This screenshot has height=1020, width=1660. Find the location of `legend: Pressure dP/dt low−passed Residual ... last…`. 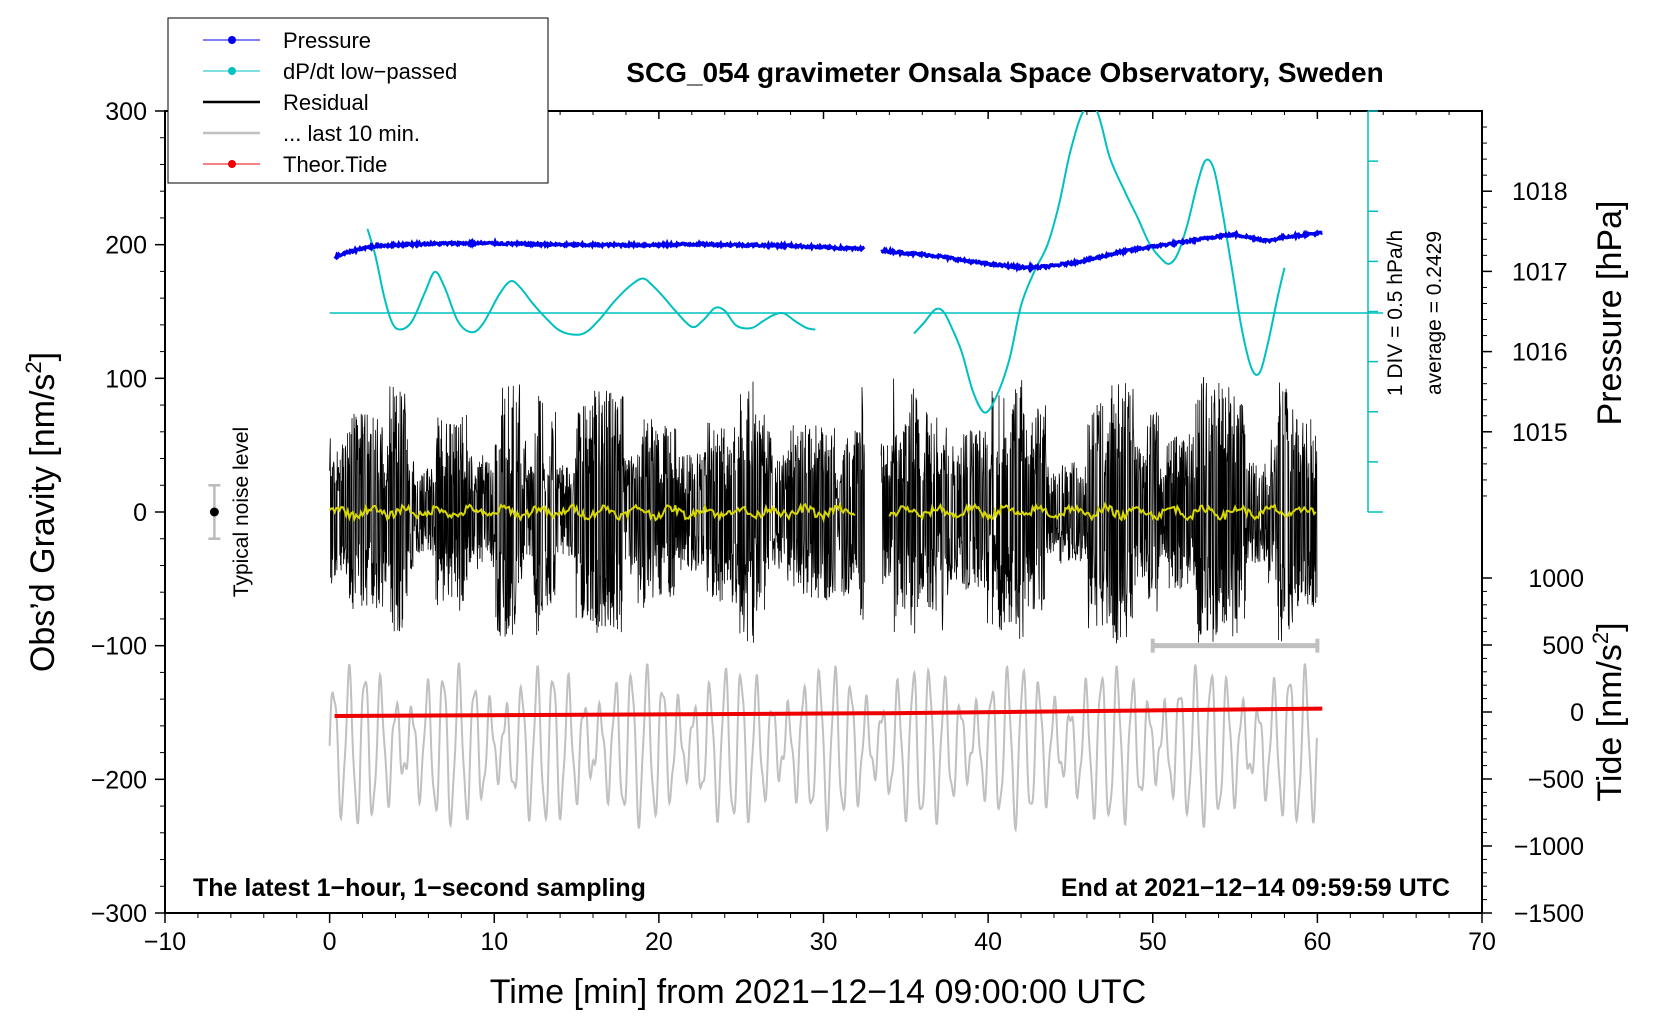

legend: Pressure dP/dt low−passed Residual ... last… is located at coordinates (358, 100).